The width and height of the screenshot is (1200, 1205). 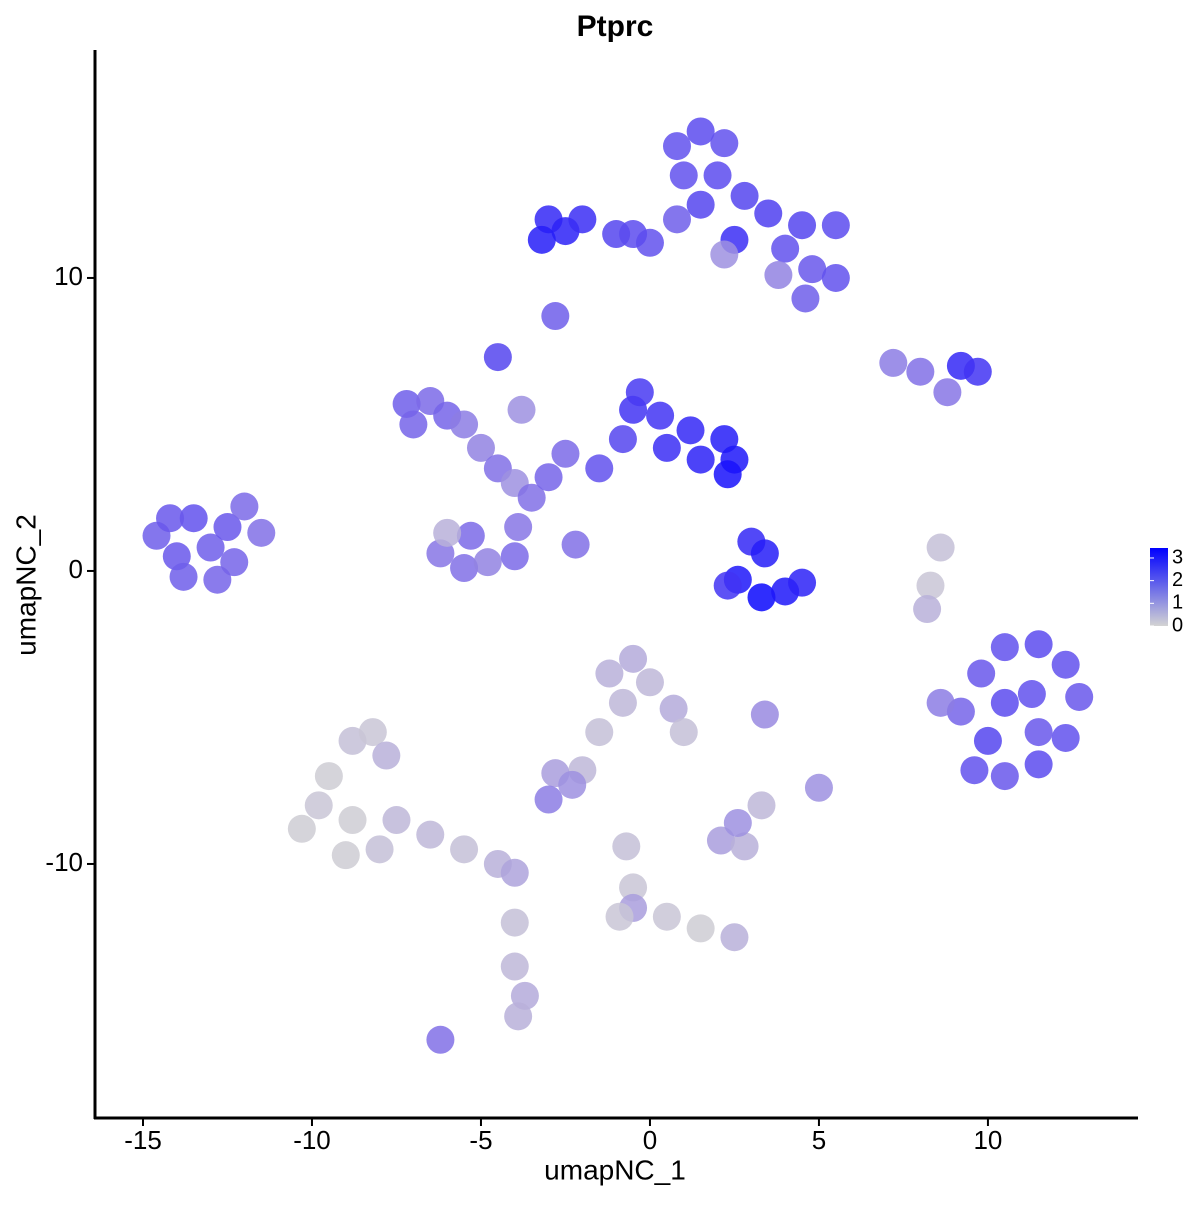 I want to click on y-tick-label: 10, so click(x=68, y=276).